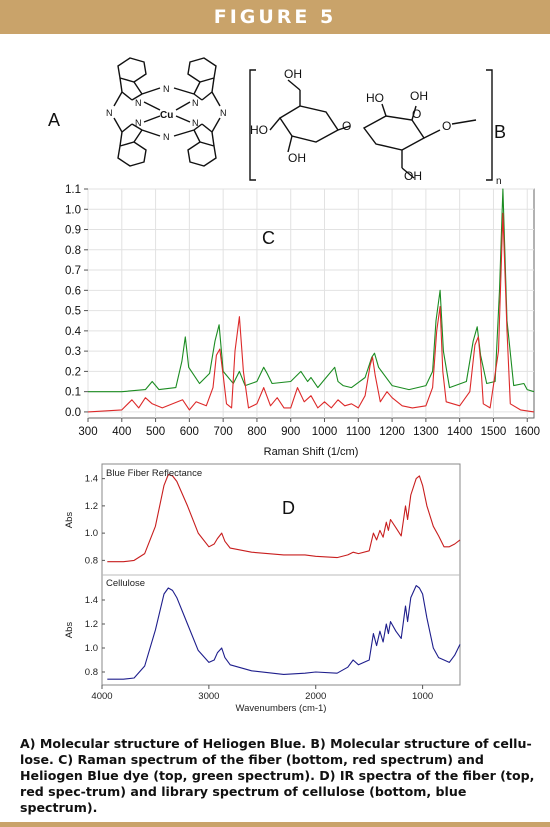 Image resolution: width=550 pixels, height=827 pixels. What do you see at coordinates (358, 432) in the screenshot?
I see `raman-x-tick-label: 1100` at bounding box center [358, 432].